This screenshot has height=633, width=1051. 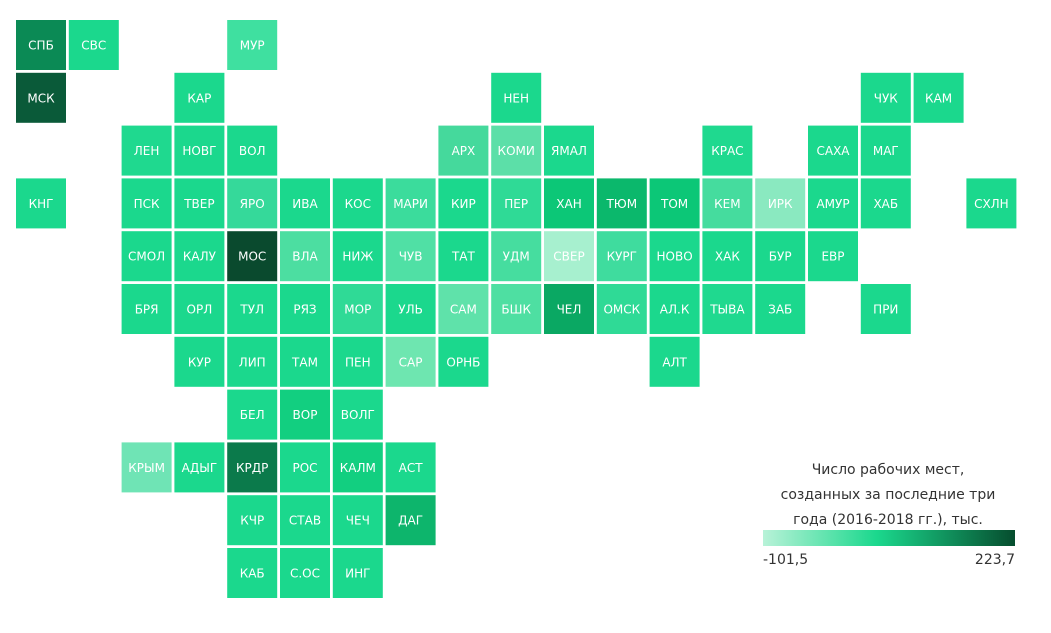 What do you see at coordinates (252, 46) in the screenshot?
I see `region-label: МУР` at bounding box center [252, 46].